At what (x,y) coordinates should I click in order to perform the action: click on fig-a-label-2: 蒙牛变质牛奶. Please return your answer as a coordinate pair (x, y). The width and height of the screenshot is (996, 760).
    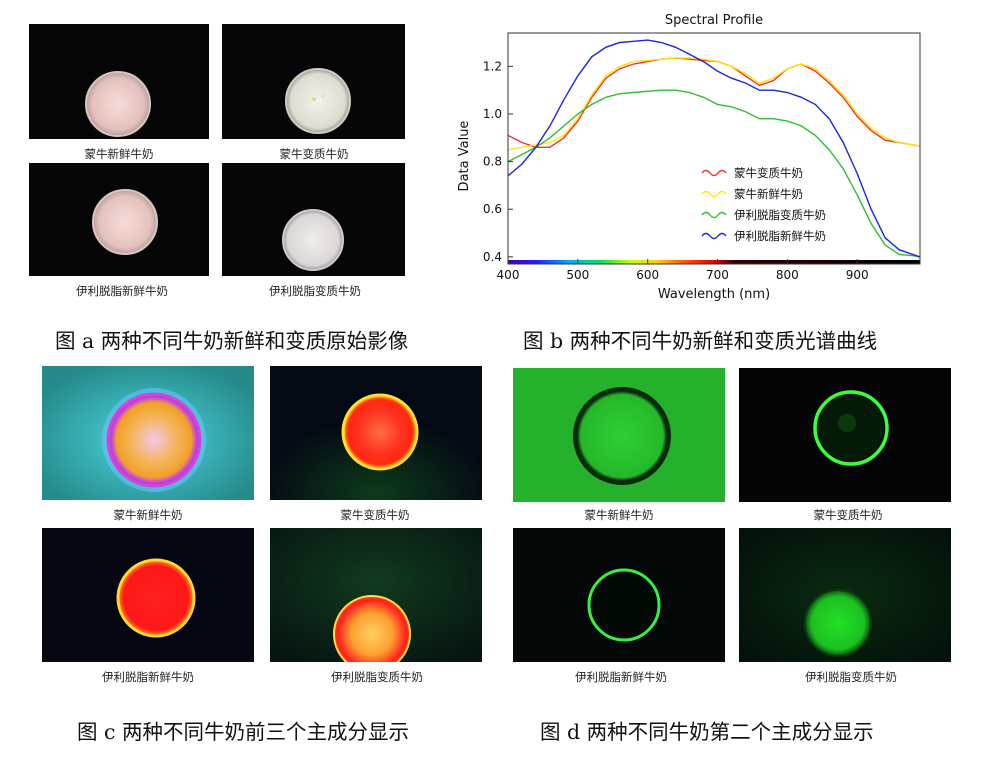
    Looking at the image, I should click on (314, 154).